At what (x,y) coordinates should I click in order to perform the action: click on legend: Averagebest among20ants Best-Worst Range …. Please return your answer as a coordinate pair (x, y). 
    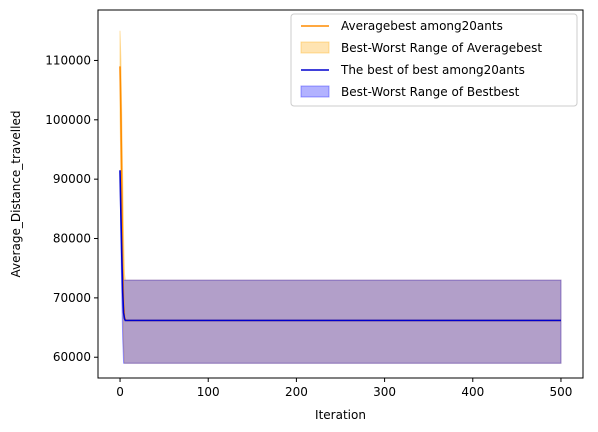
    Looking at the image, I should click on (434, 60).